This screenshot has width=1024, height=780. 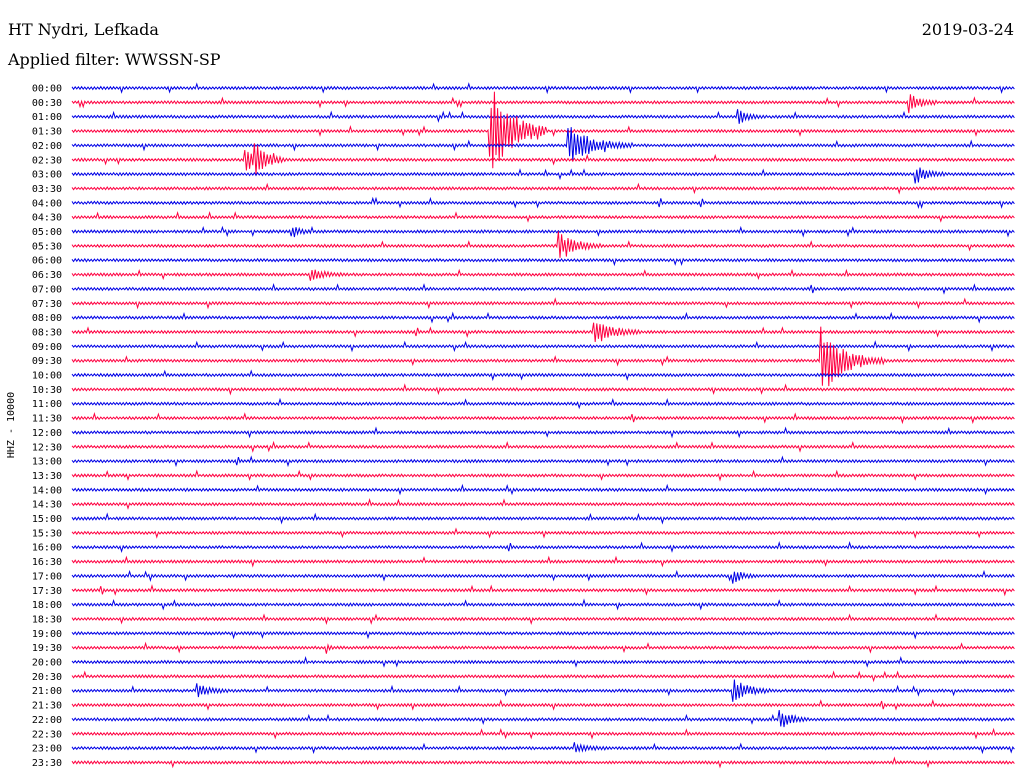 What do you see at coordinates (11, 425) in the screenshot?
I see `y-axis-label: HHZ - 10000` at bounding box center [11, 425].